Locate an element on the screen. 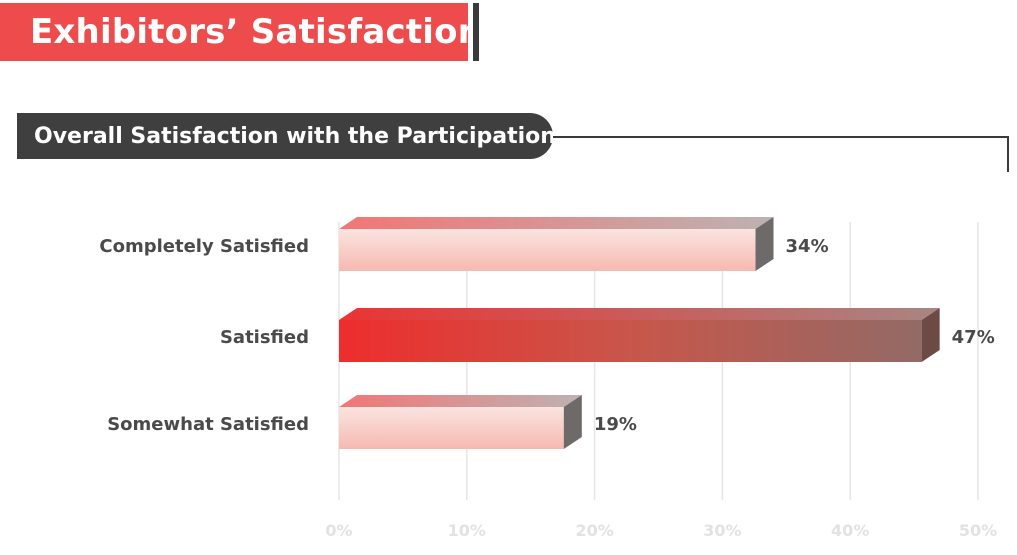 This screenshot has width=1017, height=555. value-label: 19% is located at coordinates (615, 424).